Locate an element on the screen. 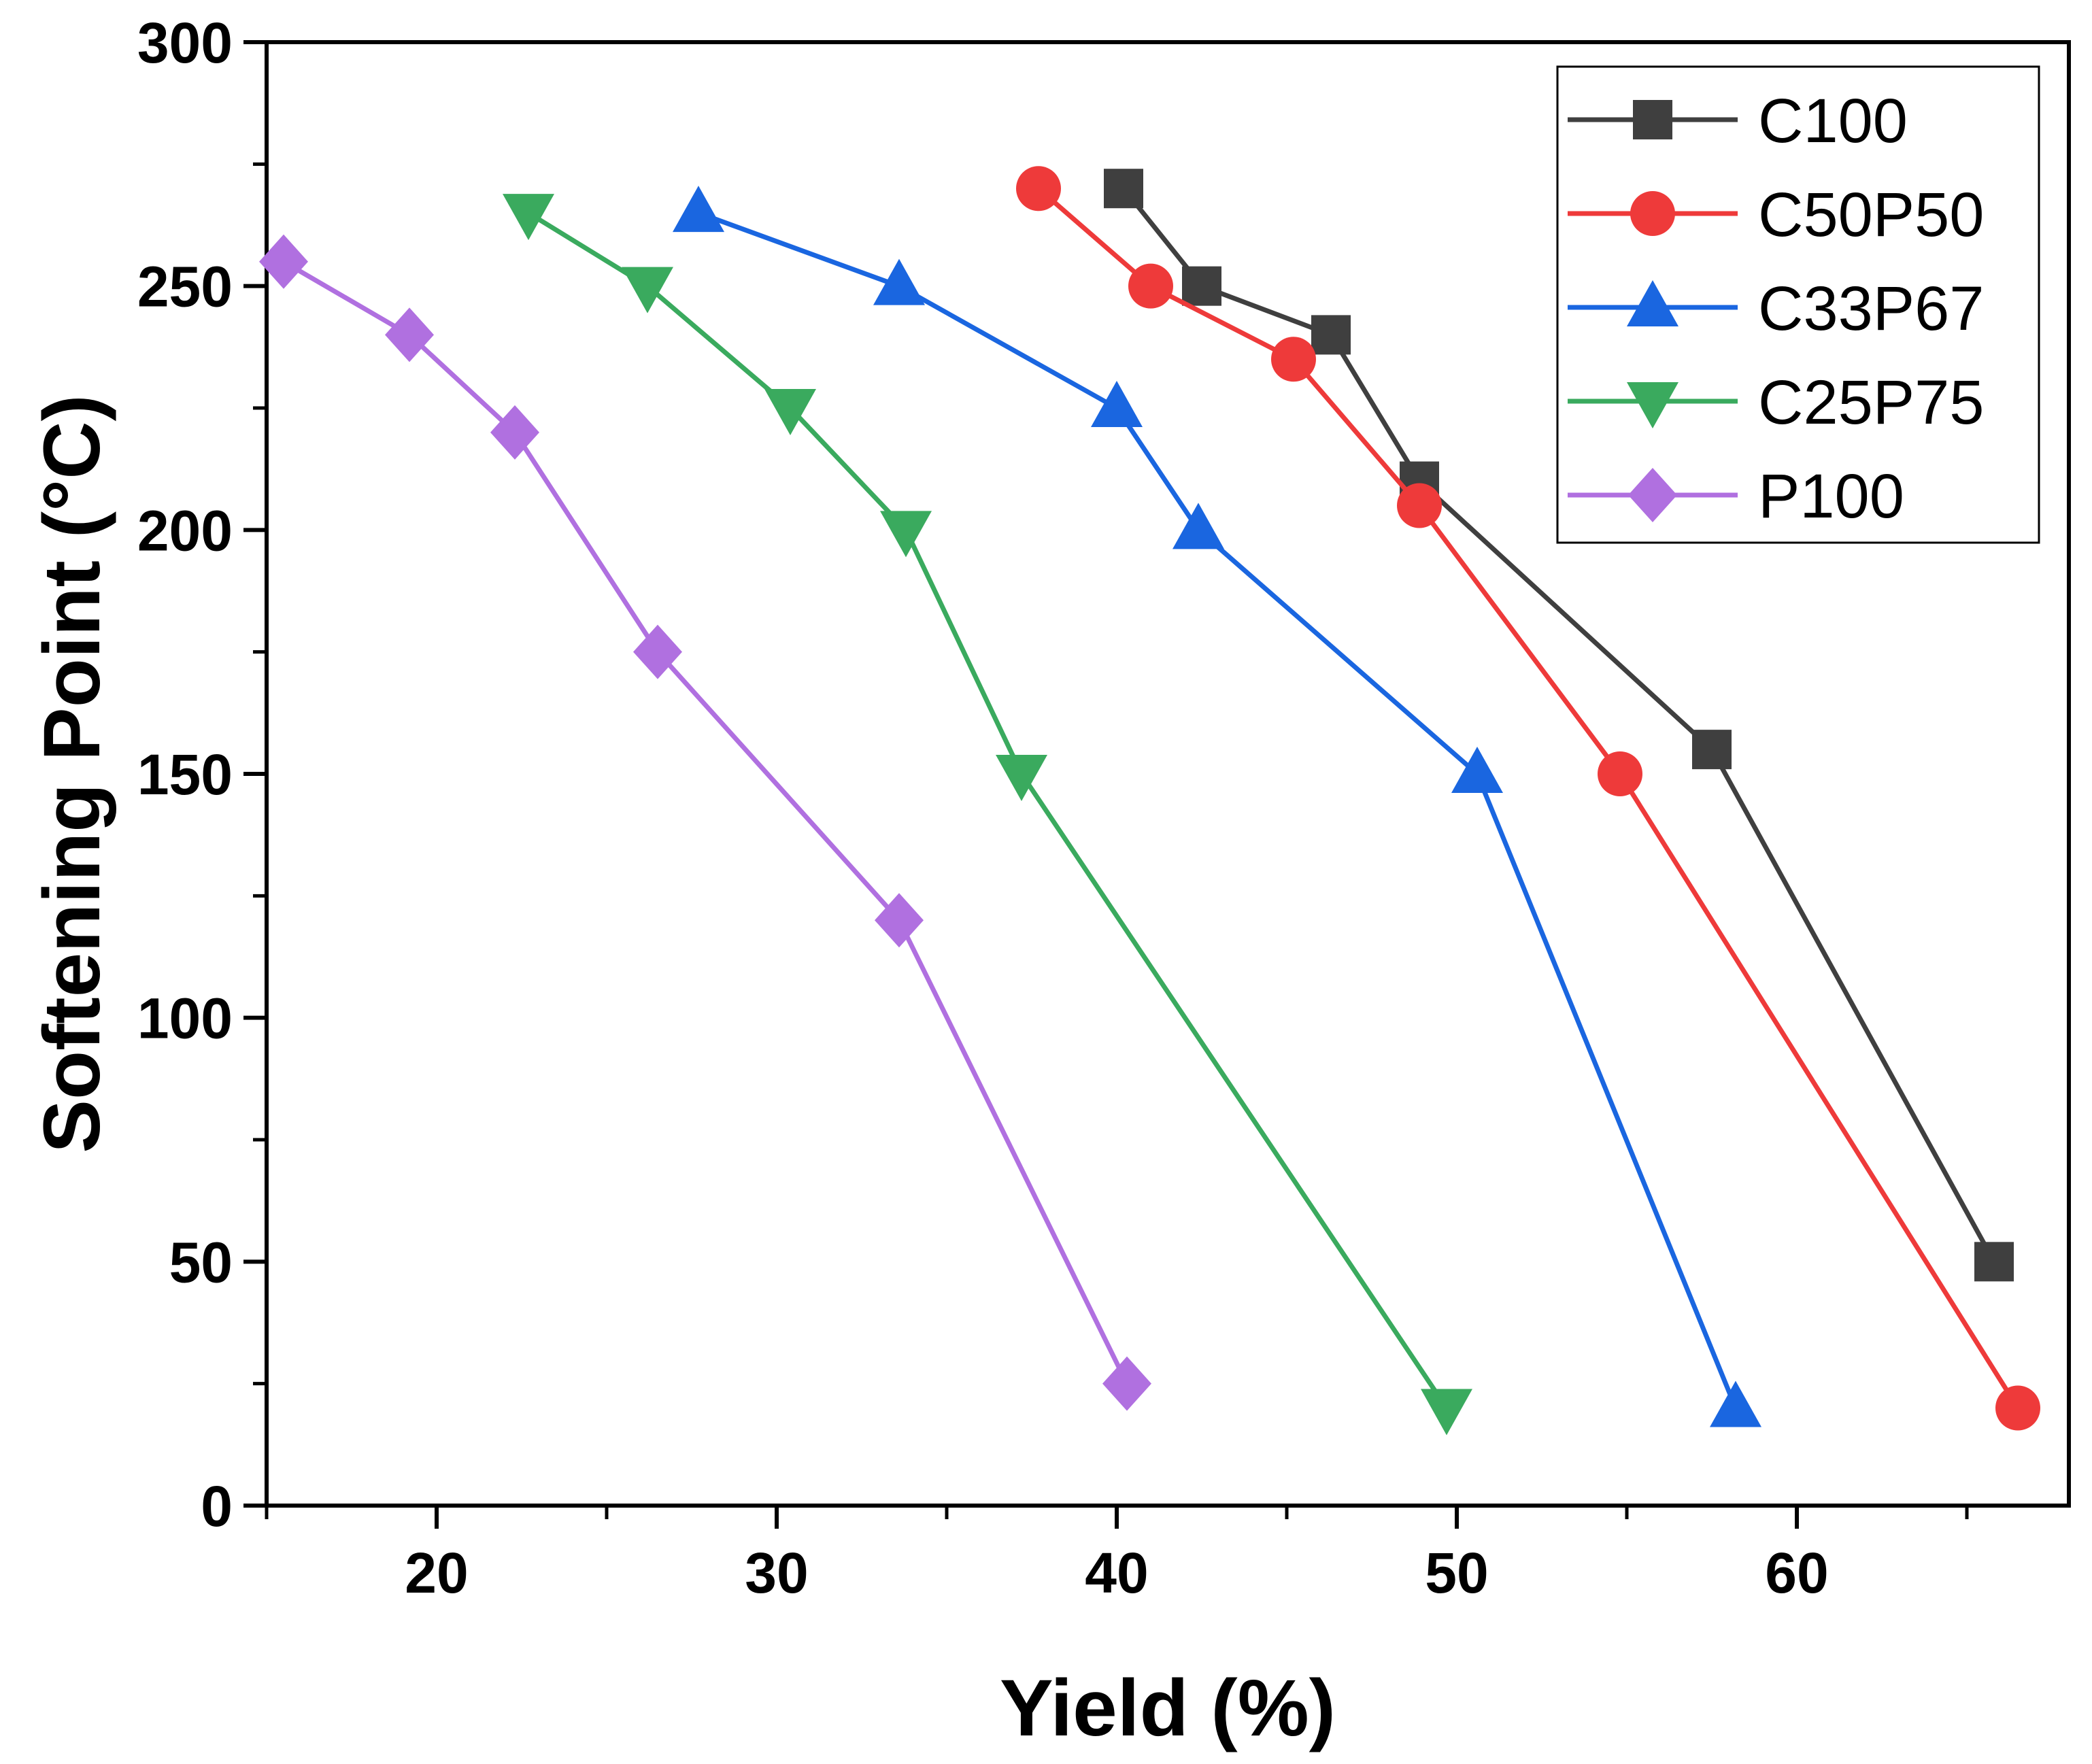  x-tick-label-4: 60 is located at coordinates (1796, 1573).